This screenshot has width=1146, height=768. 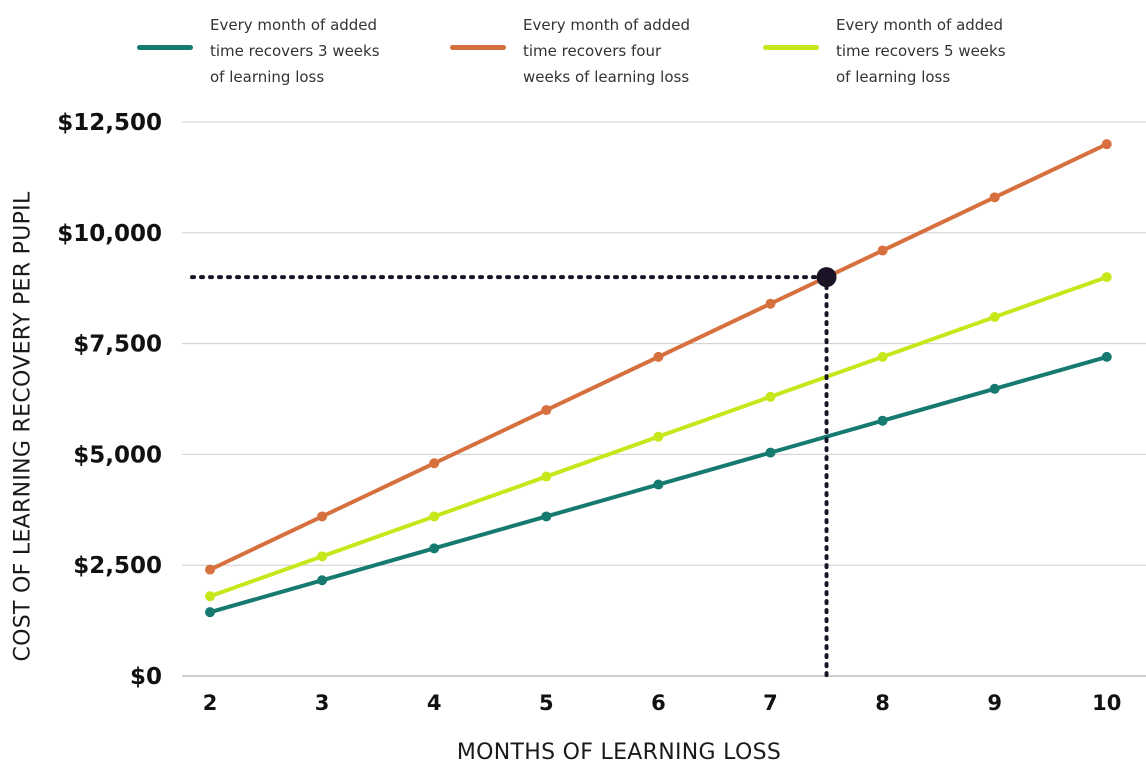 What do you see at coordinates (295, 51) in the screenshot?
I see `legend-label-line: time recovers 3 weeks` at bounding box center [295, 51].